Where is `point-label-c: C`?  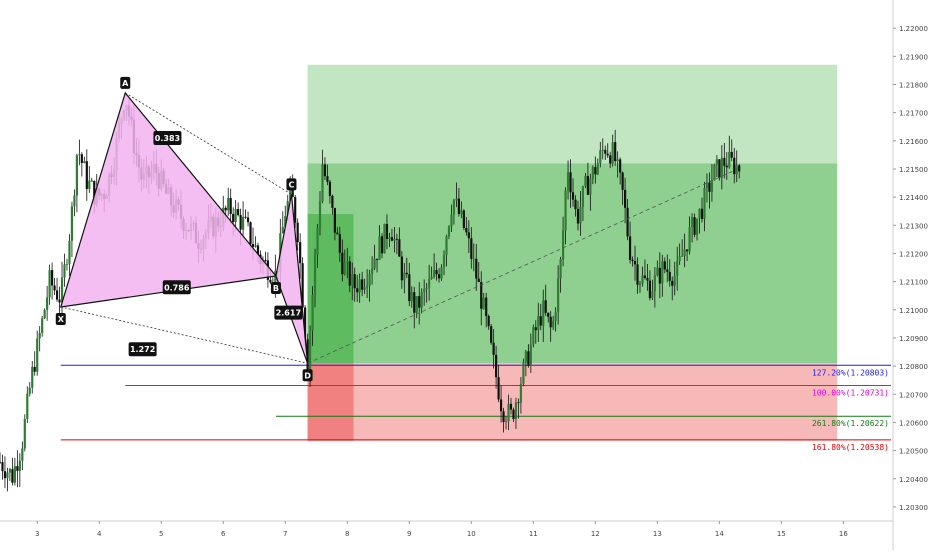
point-label-c: C is located at coordinates (292, 184).